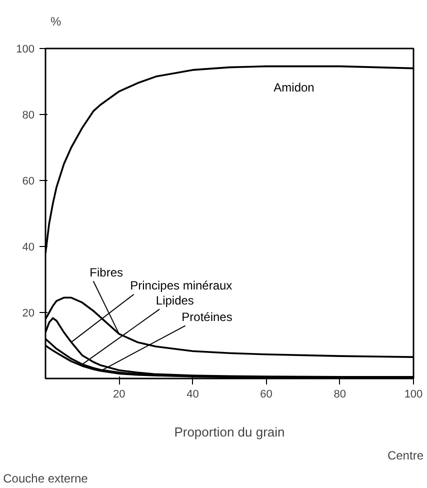 The image size is (427, 488). I want to click on x-tick-label: 20, so click(119, 394).